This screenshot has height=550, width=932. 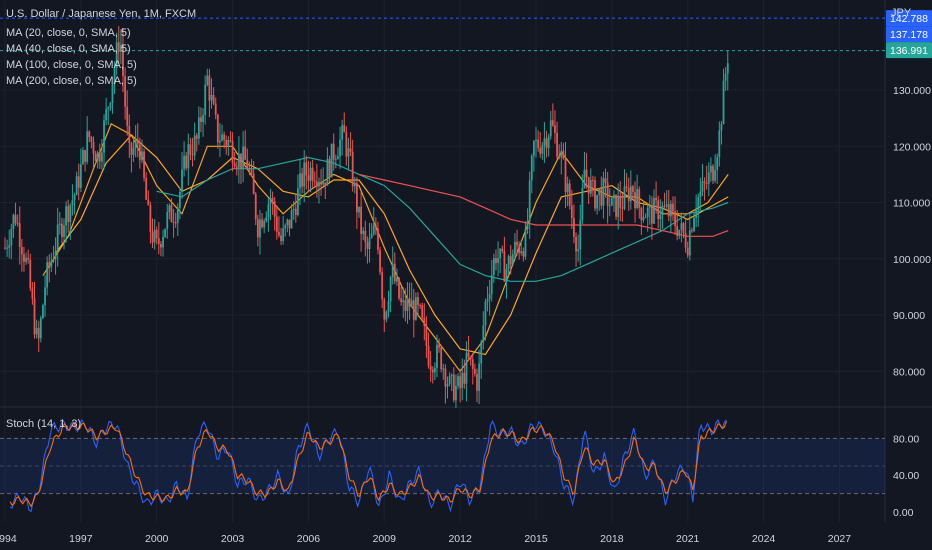 What do you see at coordinates (442, 466) in the screenshot?
I see `stoch-band` at bounding box center [442, 466].